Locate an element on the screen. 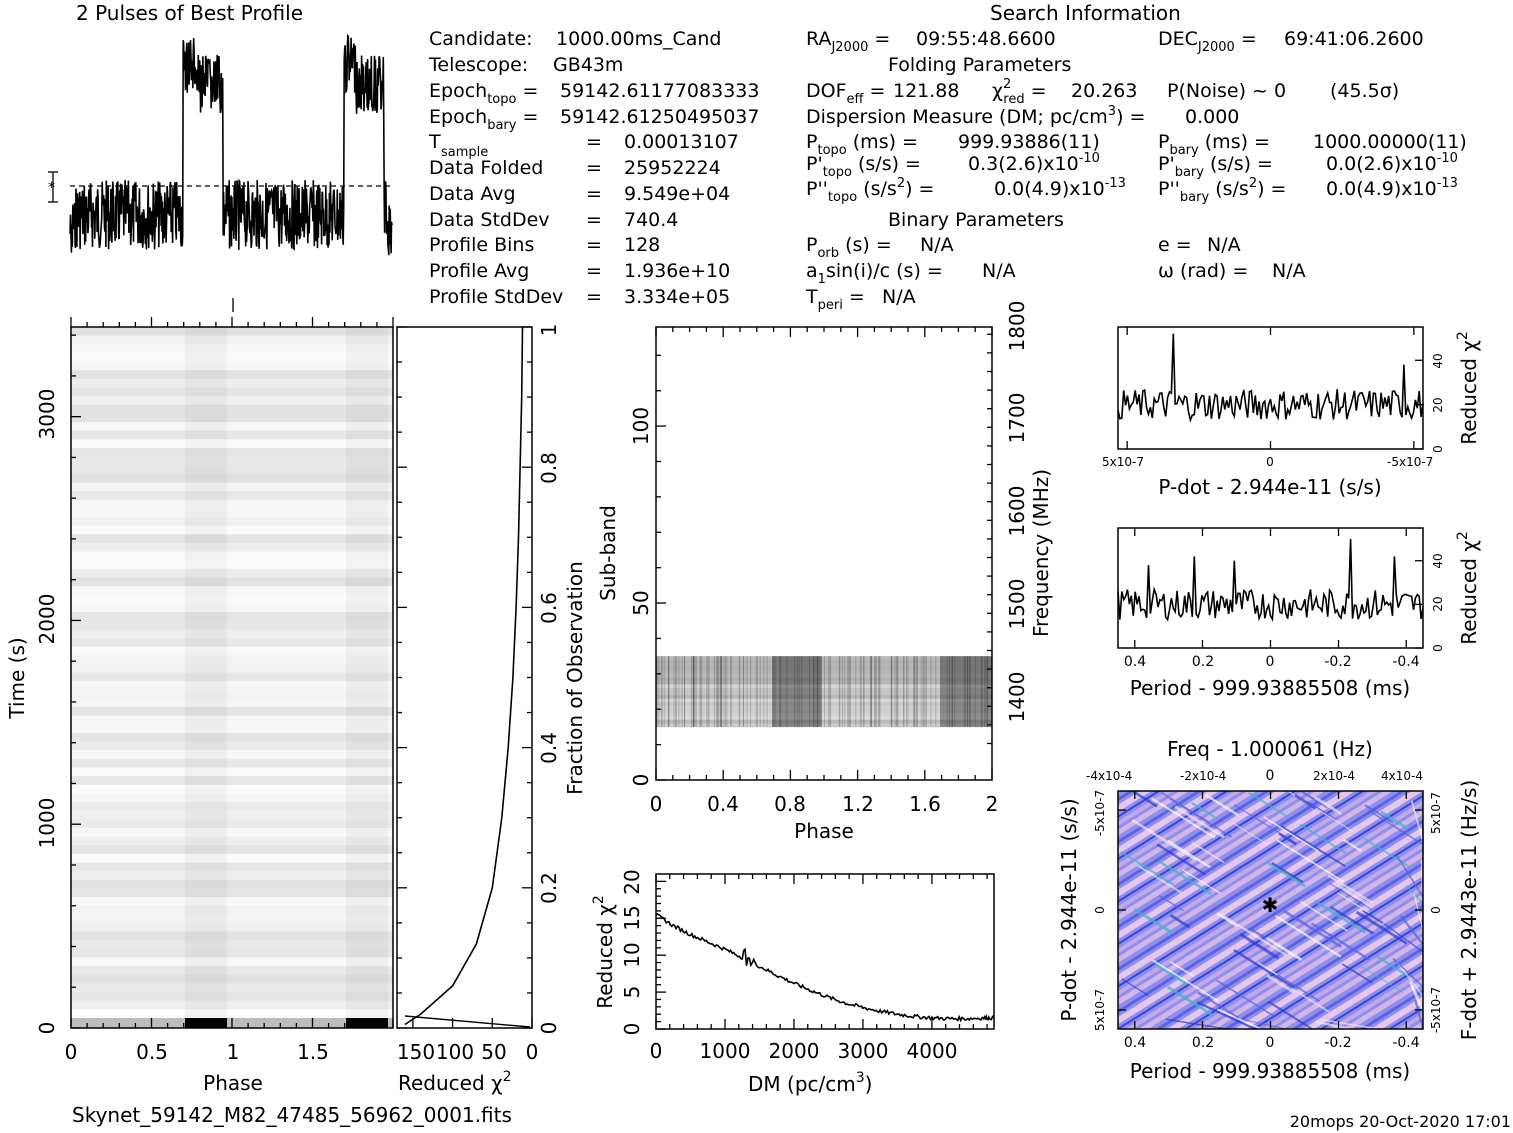 The width and height of the screenshot is (1513, 1133). sb-ytick-1: 50 is located at coordinates (641, 602).